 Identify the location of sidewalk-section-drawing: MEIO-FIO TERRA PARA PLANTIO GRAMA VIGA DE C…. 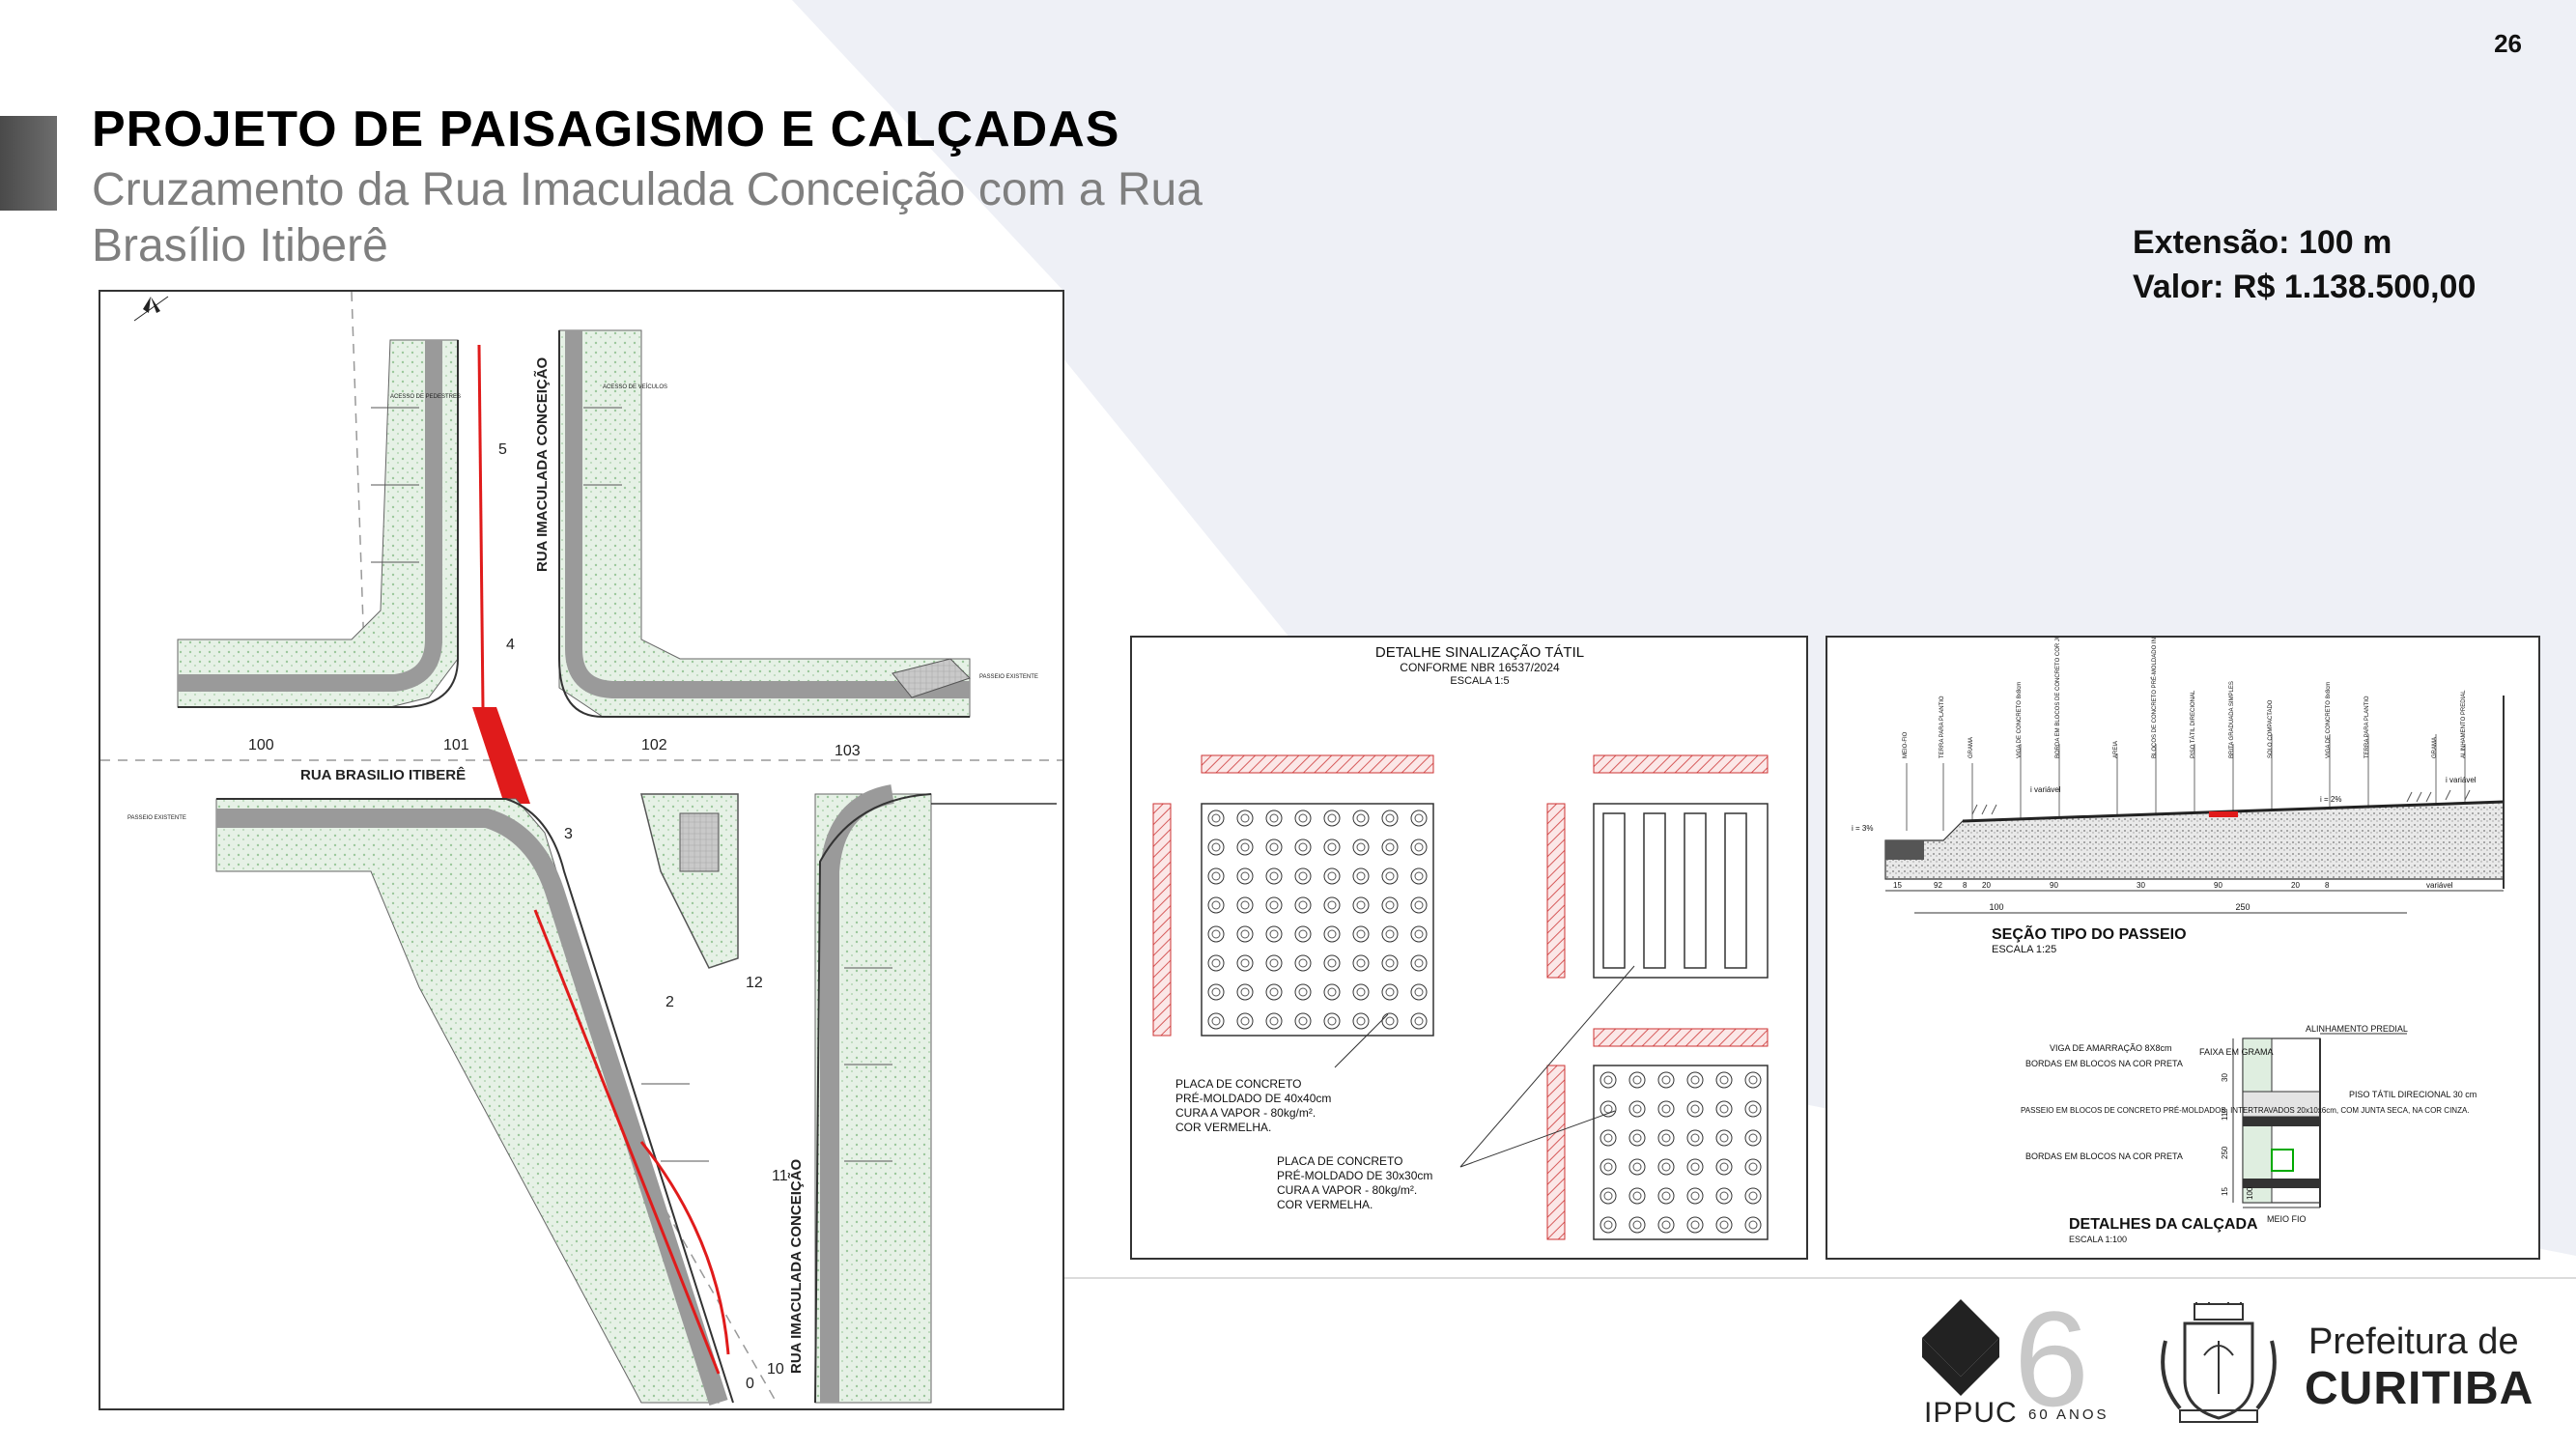
(2183, 948).